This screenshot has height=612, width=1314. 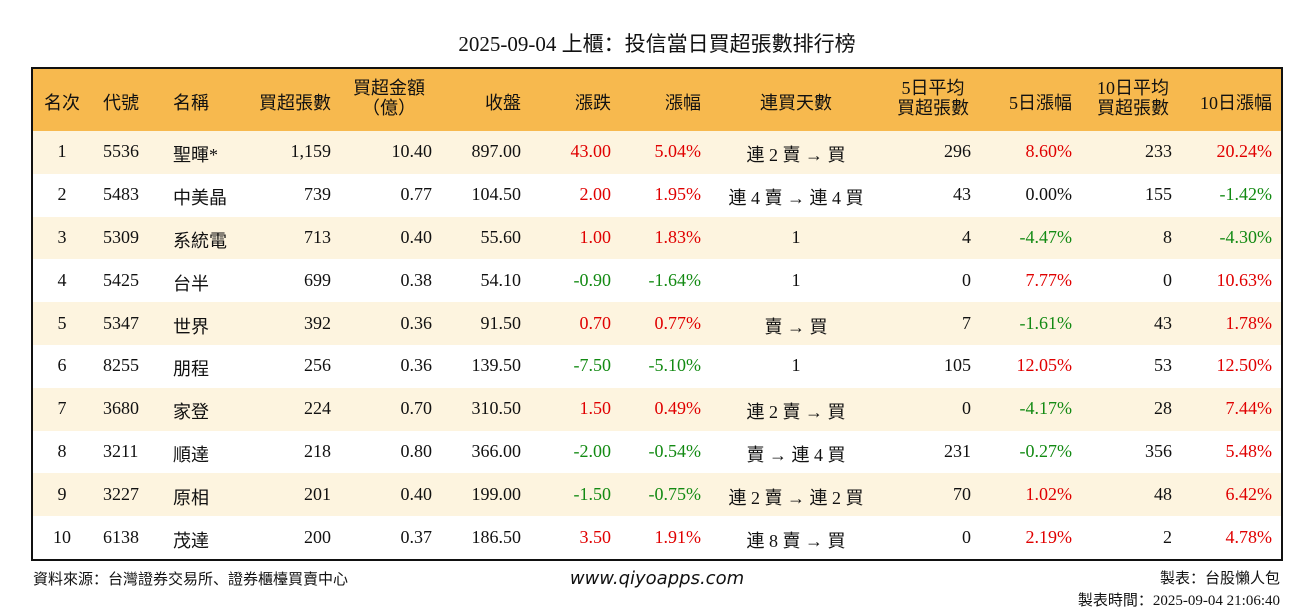 I want to click on table-cell: 1.02%, so click(x=1049, y=493).